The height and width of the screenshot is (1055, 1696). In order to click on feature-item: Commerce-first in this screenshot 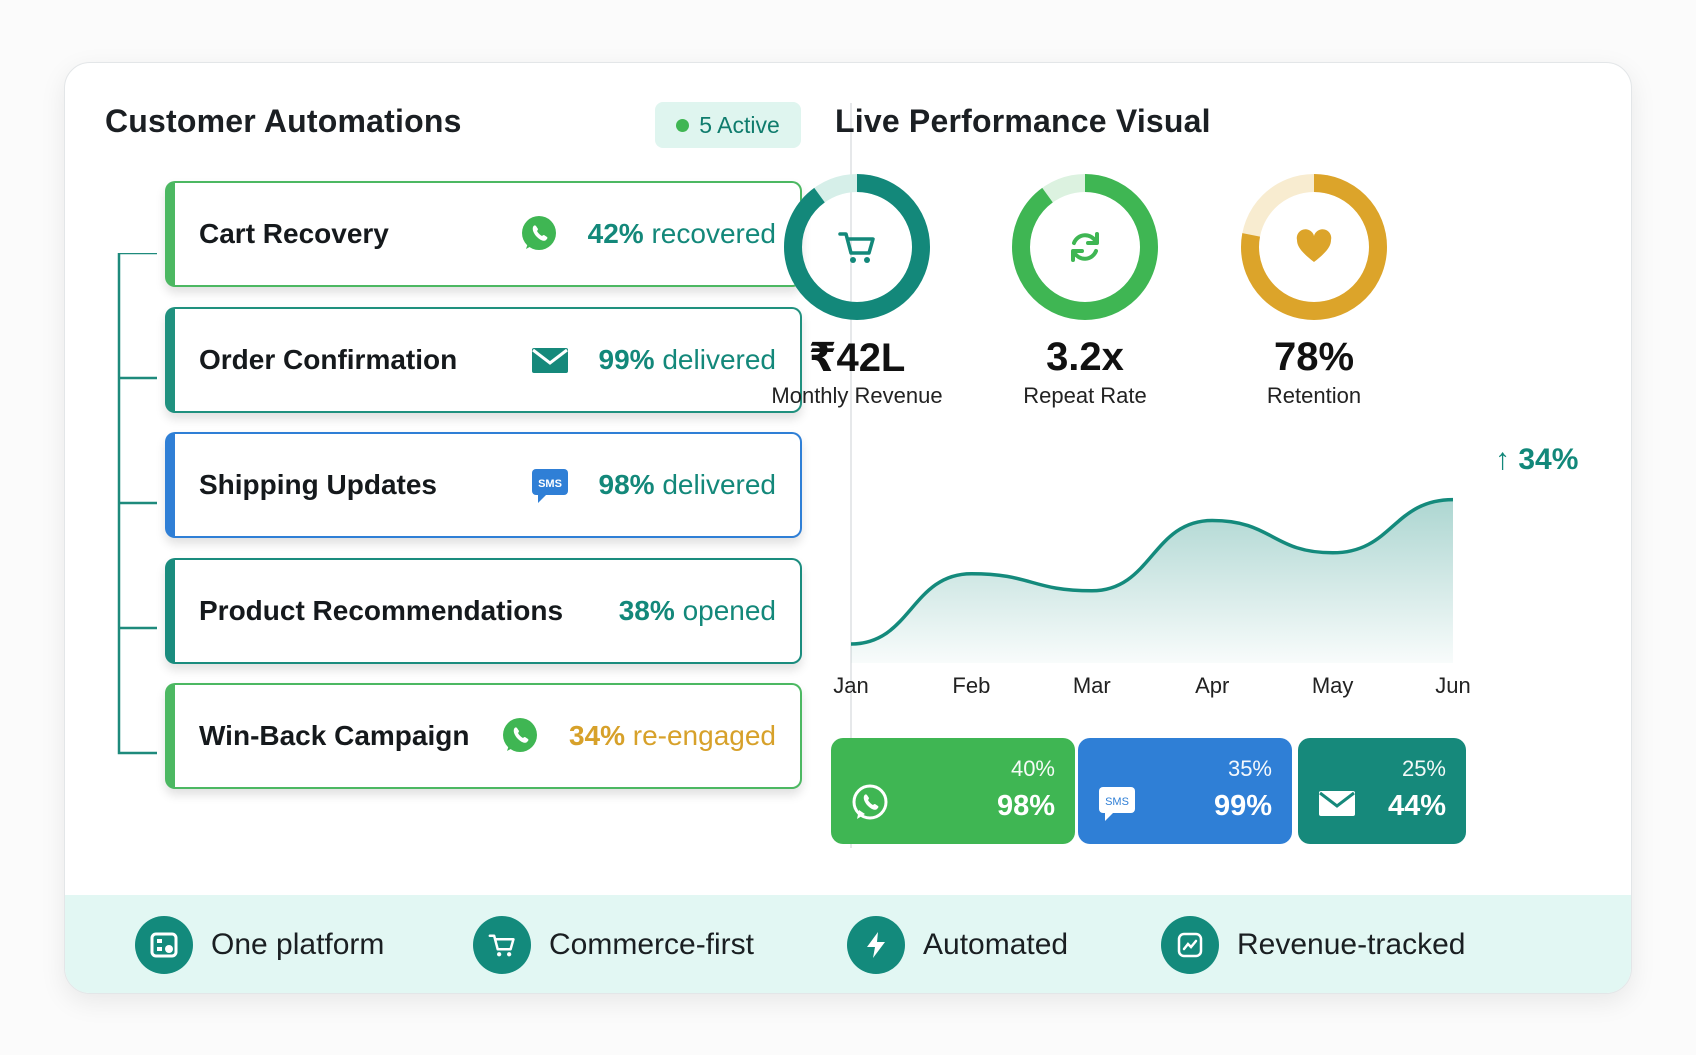, I will do `click(614, 944)`.